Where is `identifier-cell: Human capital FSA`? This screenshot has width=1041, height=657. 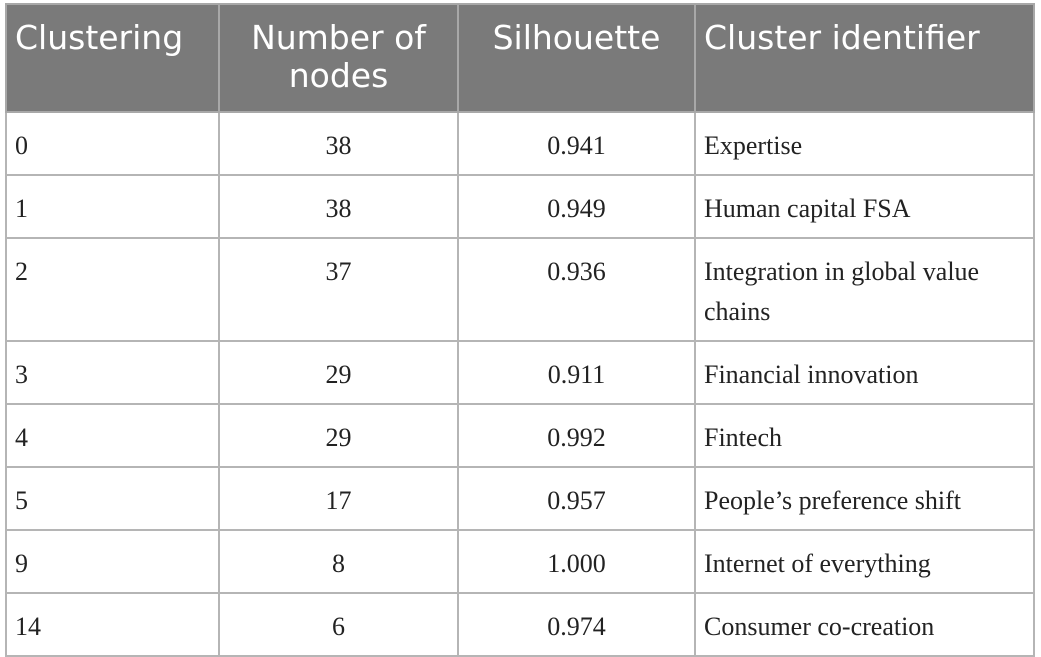
identifier-cell: Human capital FSA is located at coordinates (864, 206).